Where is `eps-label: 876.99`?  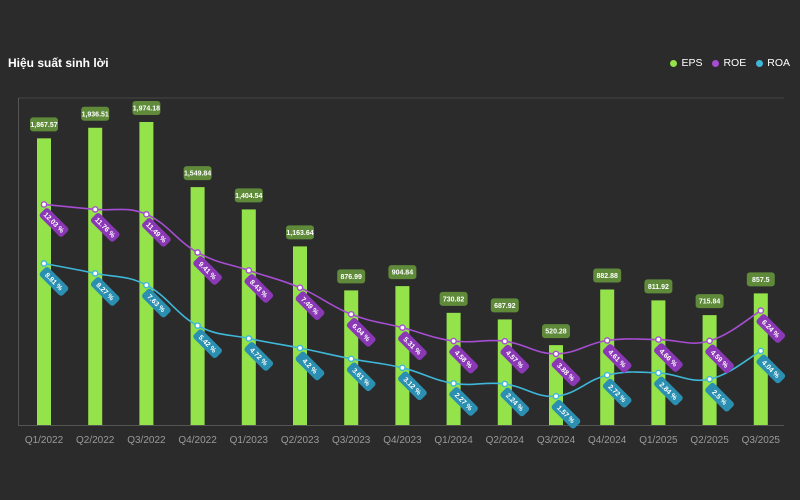
eps-label: 876.99 is located at coordinates (351, 276).